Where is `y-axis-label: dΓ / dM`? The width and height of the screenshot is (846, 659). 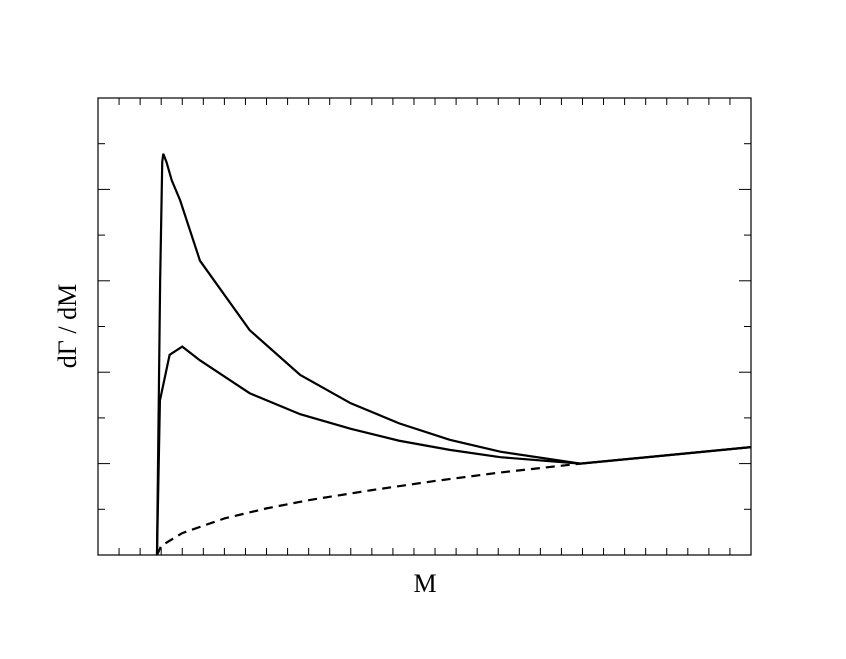
y-axis-label: dΓ / dM is located at coordinates (67, 326).